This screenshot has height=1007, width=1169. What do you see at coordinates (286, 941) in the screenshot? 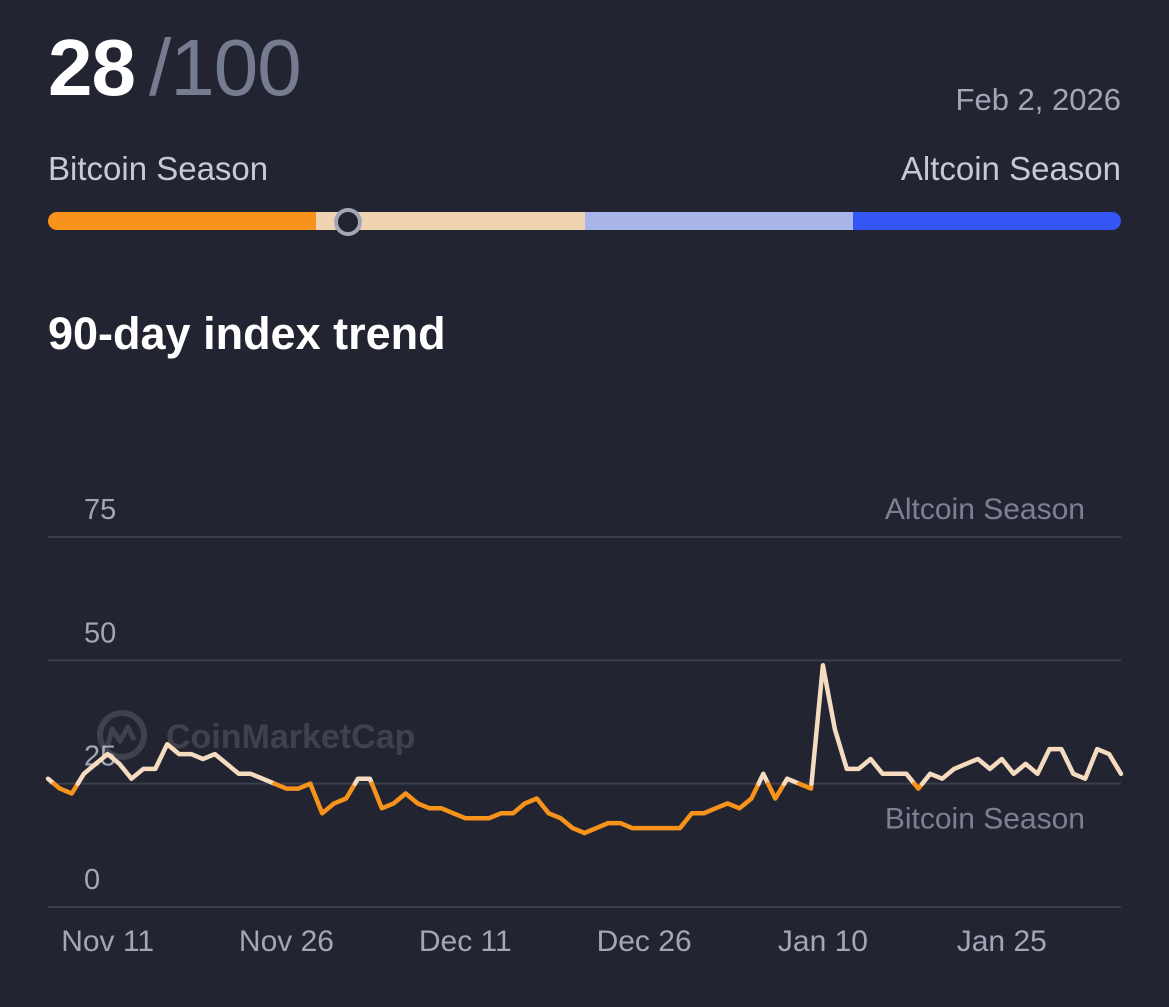
I see `x-tick-label: Nov 26` at bounding box center [286, 941].